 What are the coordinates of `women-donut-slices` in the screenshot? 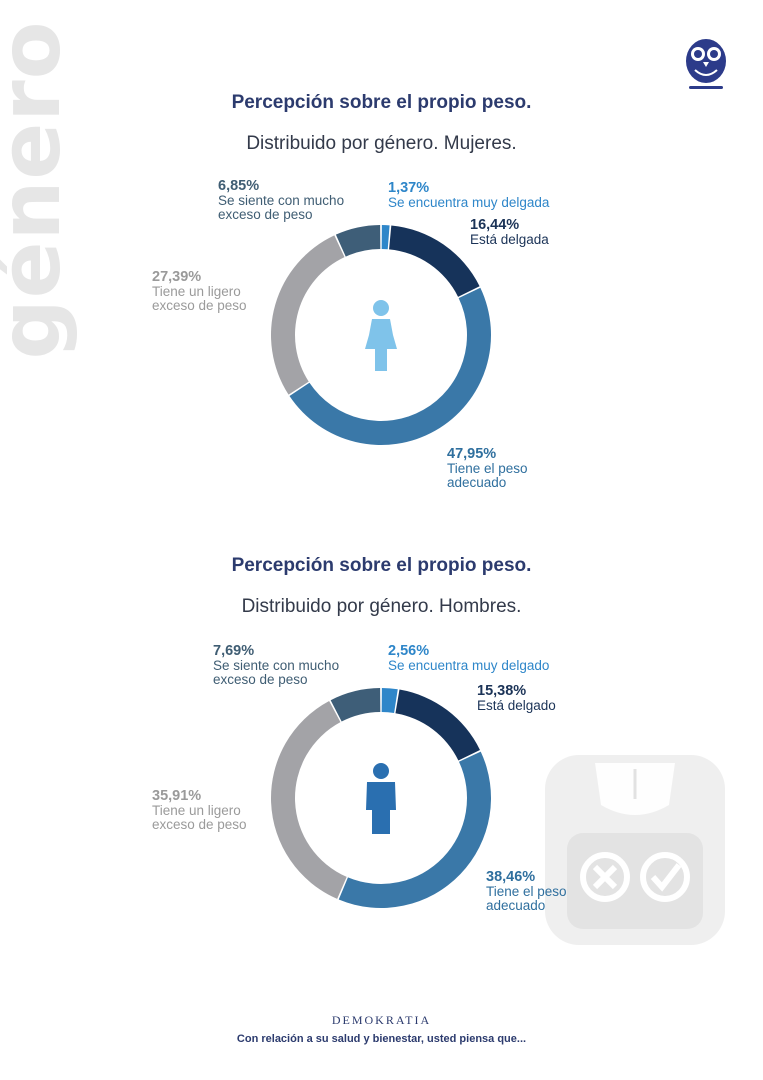 It's located at (381, 335).